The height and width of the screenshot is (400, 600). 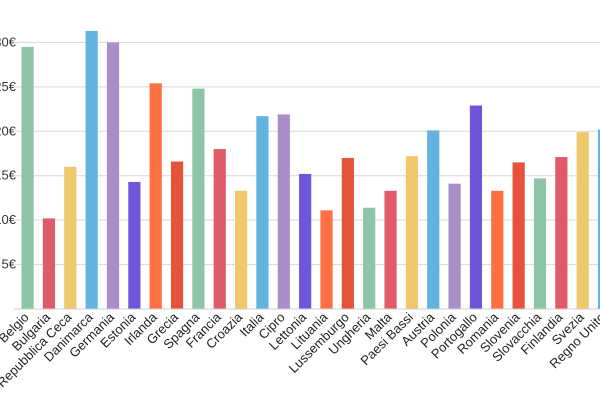 I want to click on bar-slovenia, so click(x=518, y=235).